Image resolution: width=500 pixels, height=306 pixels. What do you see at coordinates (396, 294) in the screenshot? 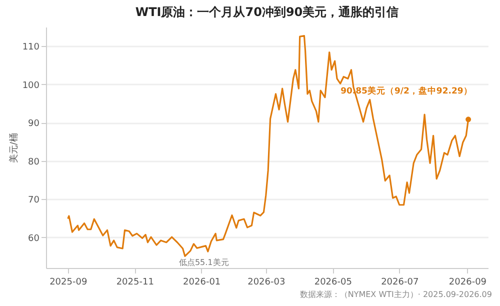
I see `source-note: 数据来源：（NYMEX WTI主力）· 2025.09-2026.09` at bounding box center [396, 294].